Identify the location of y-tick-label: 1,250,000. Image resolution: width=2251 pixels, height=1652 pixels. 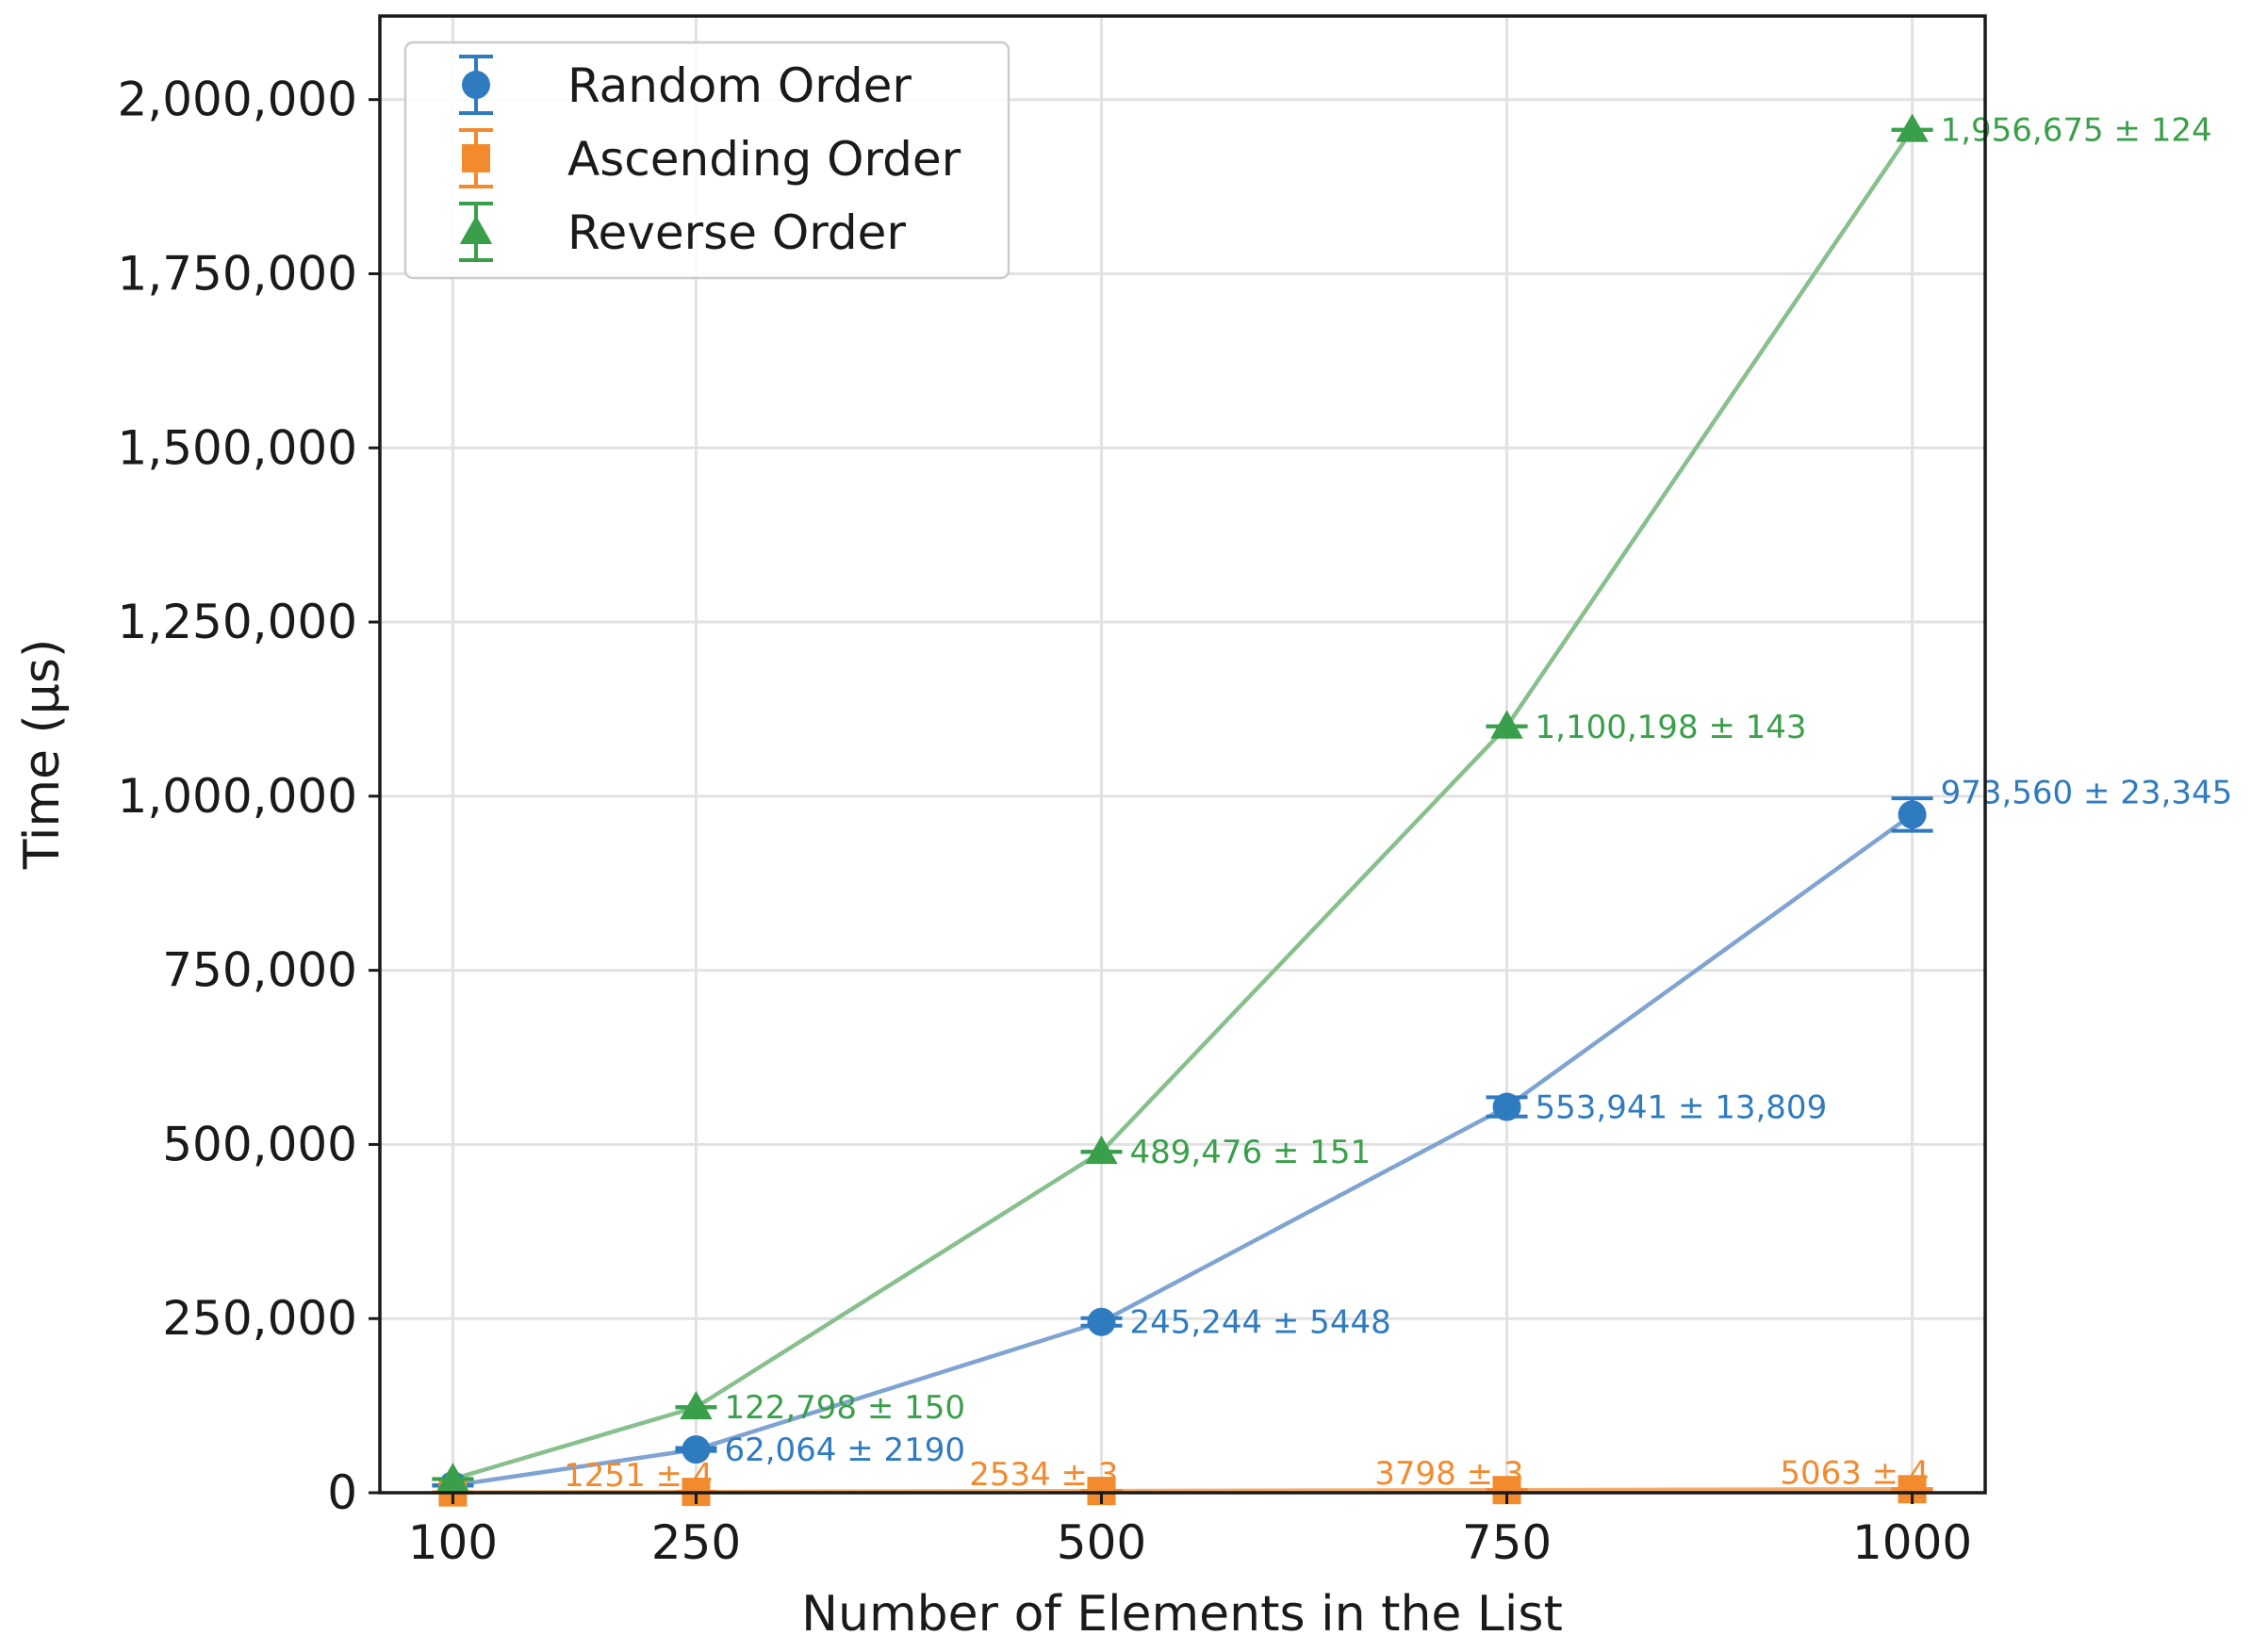
(237, 622).